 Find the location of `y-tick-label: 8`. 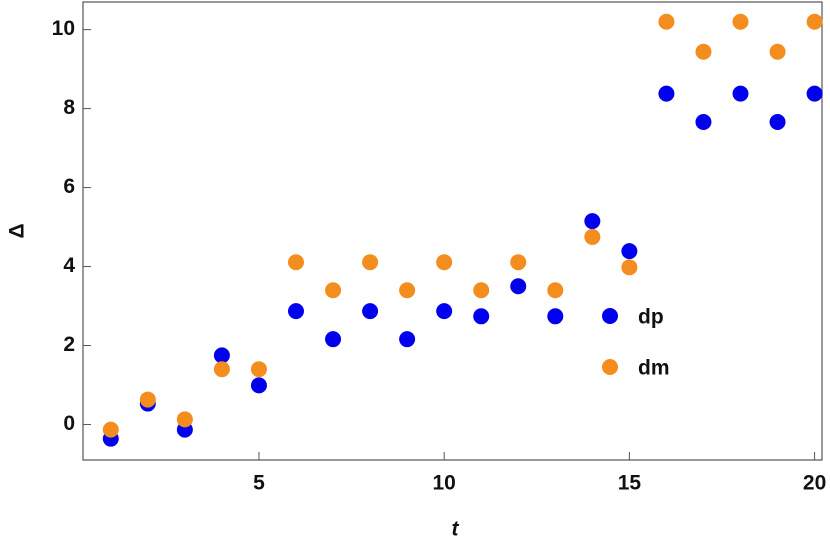

y-tick-label: 8 is located at coordinates (69, 107).